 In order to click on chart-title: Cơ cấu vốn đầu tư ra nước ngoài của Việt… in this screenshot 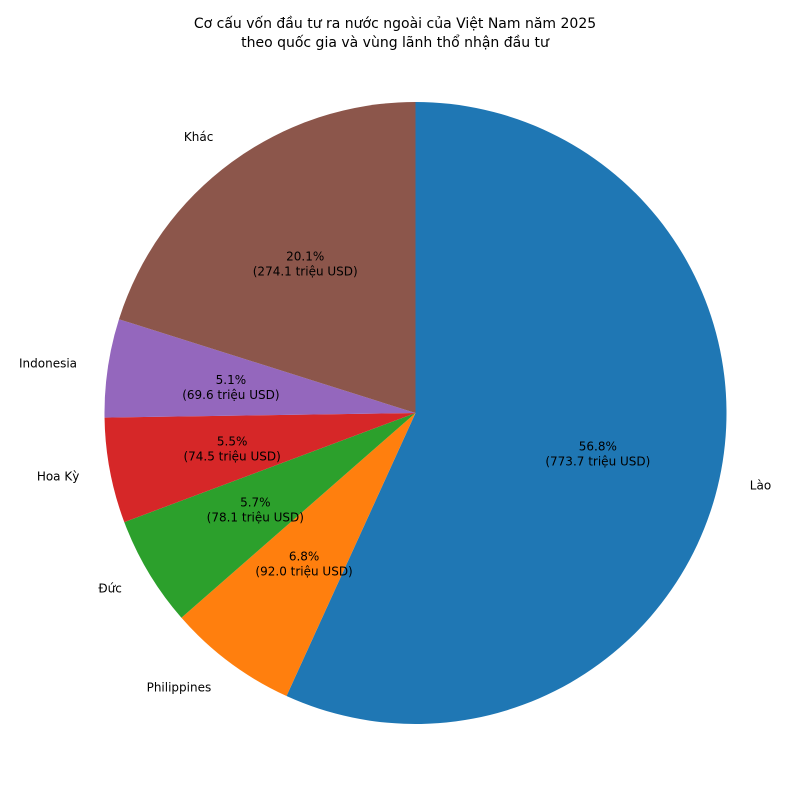, I will do `click(395, 24)`.